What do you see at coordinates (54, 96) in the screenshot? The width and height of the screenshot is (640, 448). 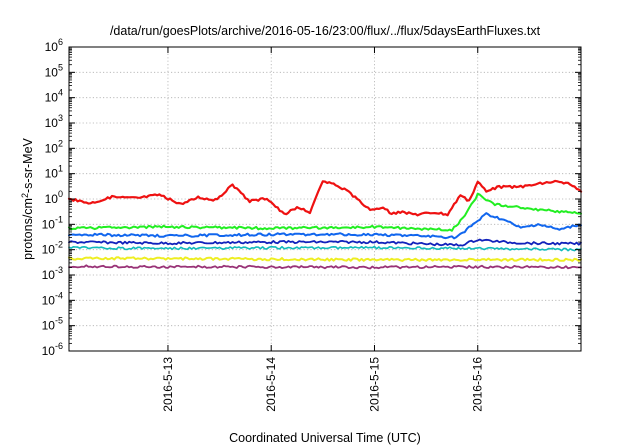 I see `y-tick-label: 10⁴` at bounding box center [54, 96].